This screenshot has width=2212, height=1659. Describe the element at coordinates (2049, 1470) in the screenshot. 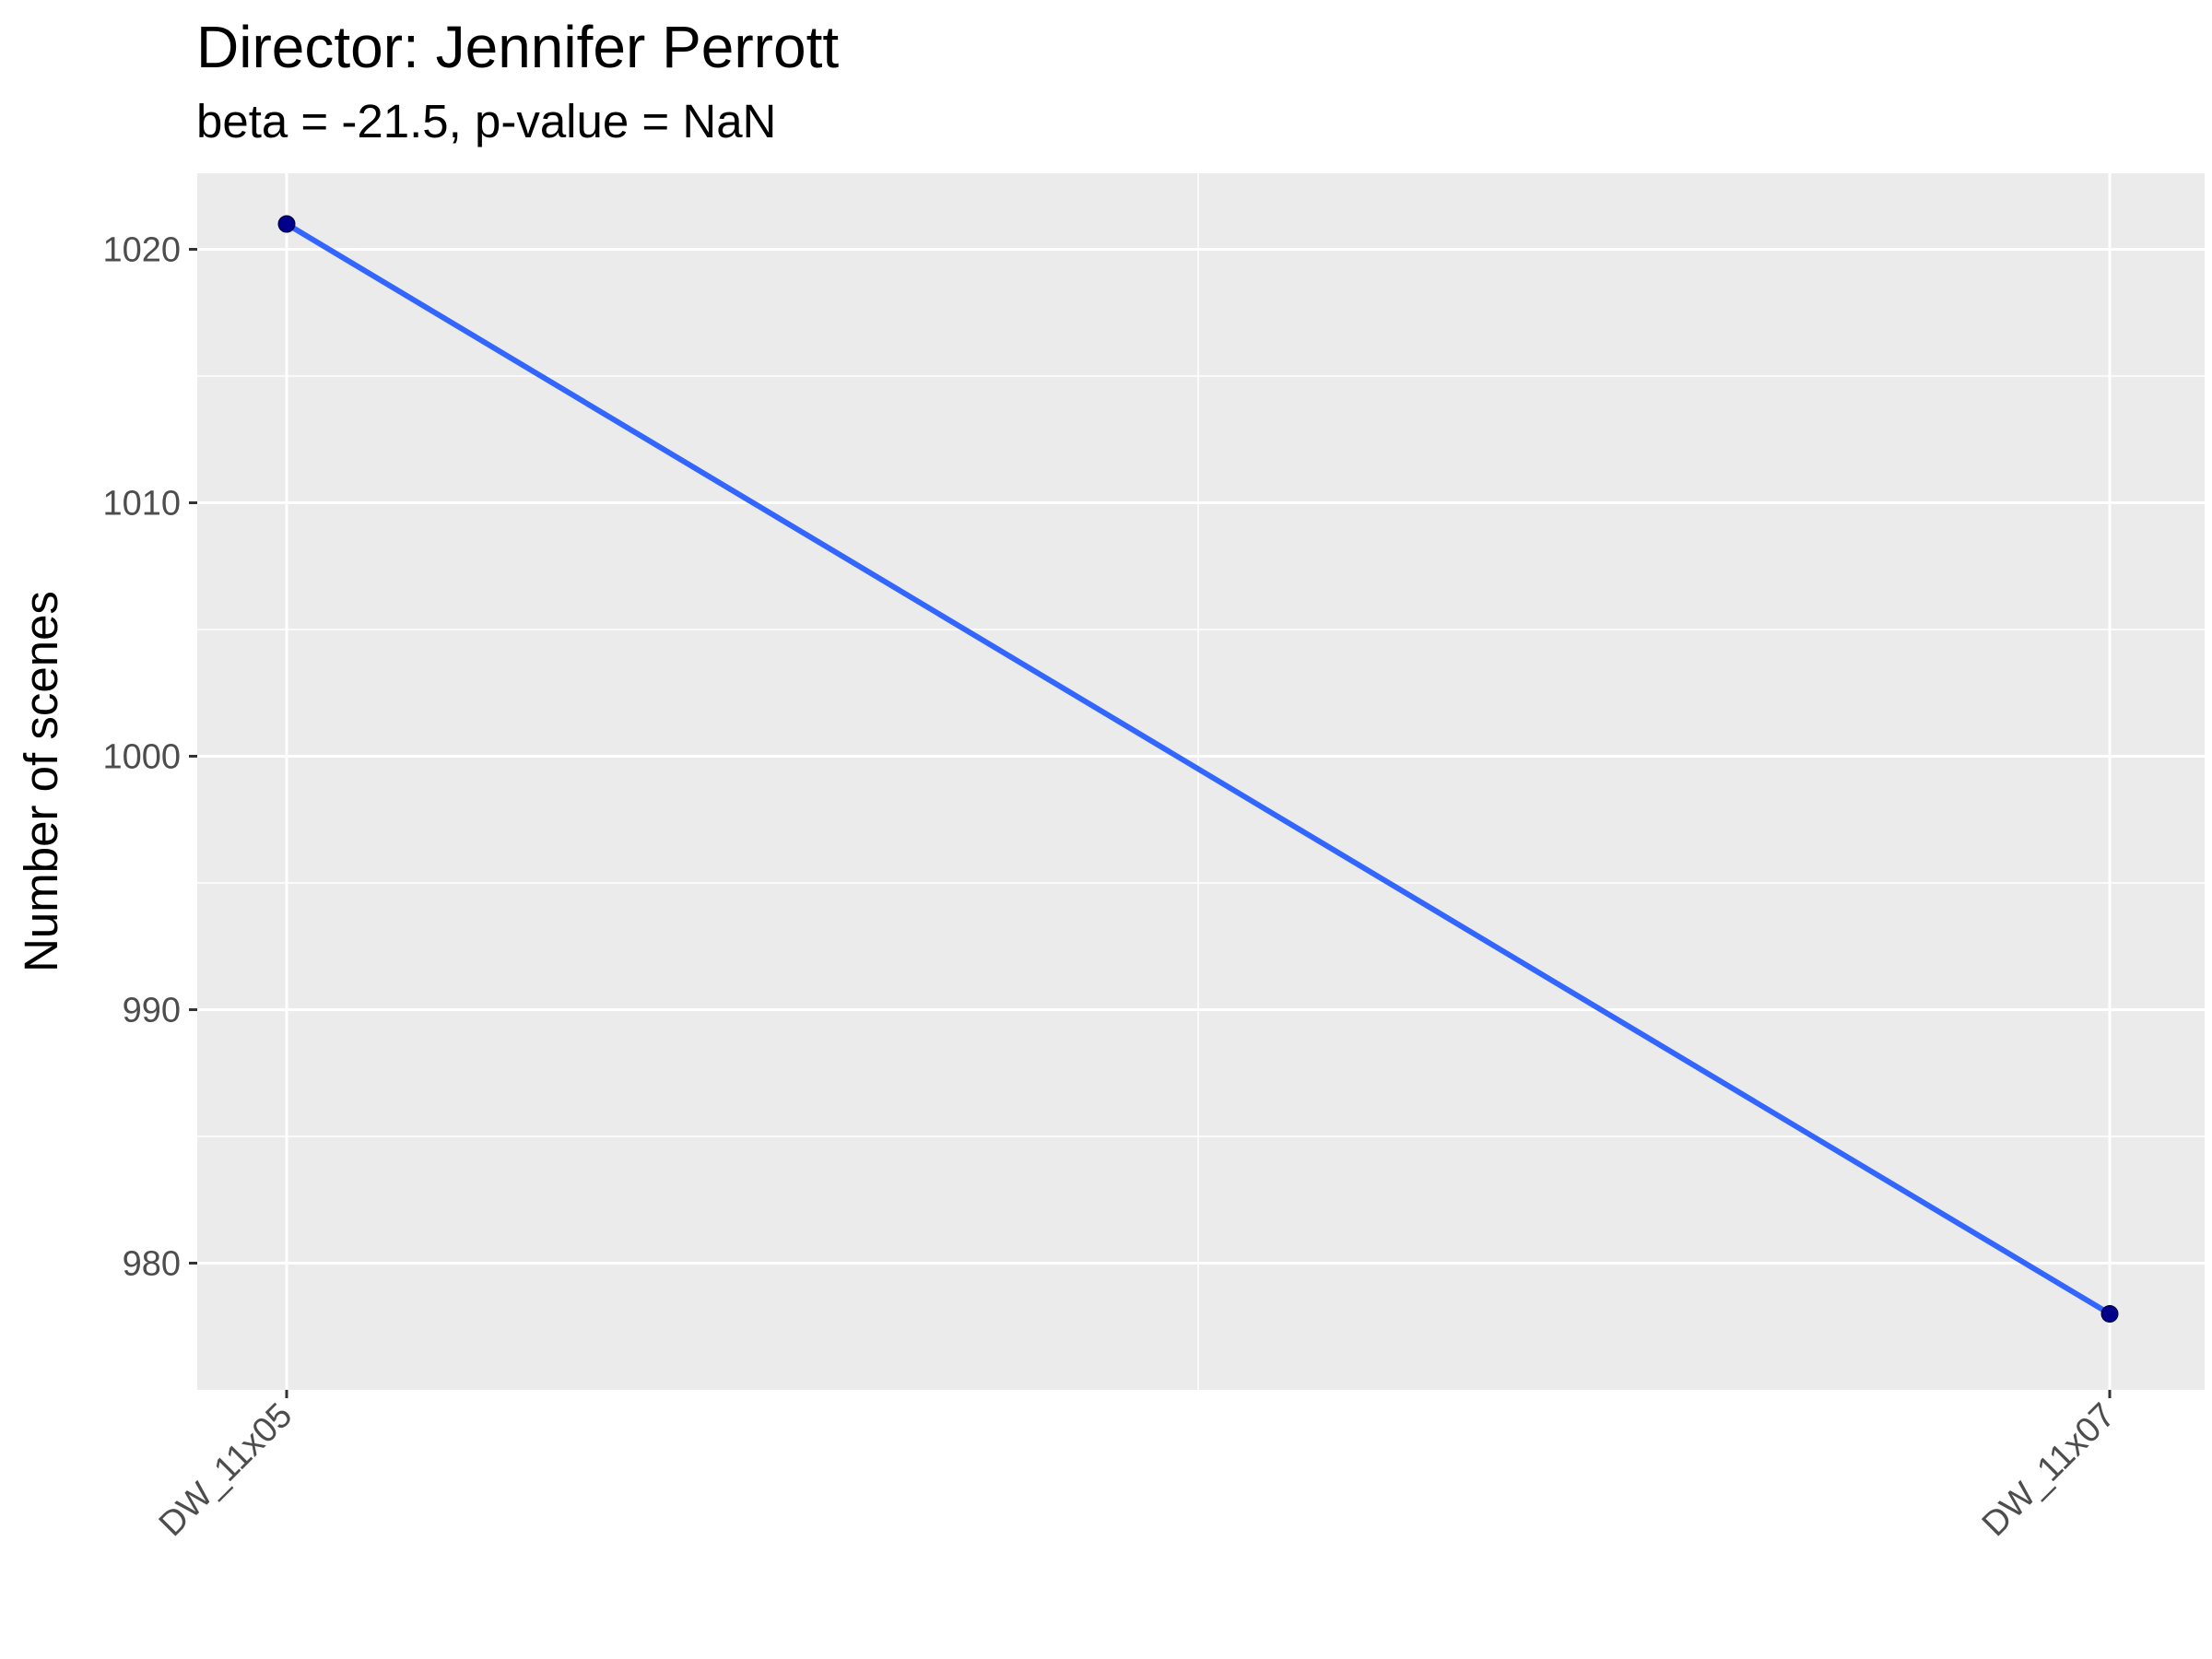

I see `x-tick-label: DW_11x07` at that location.